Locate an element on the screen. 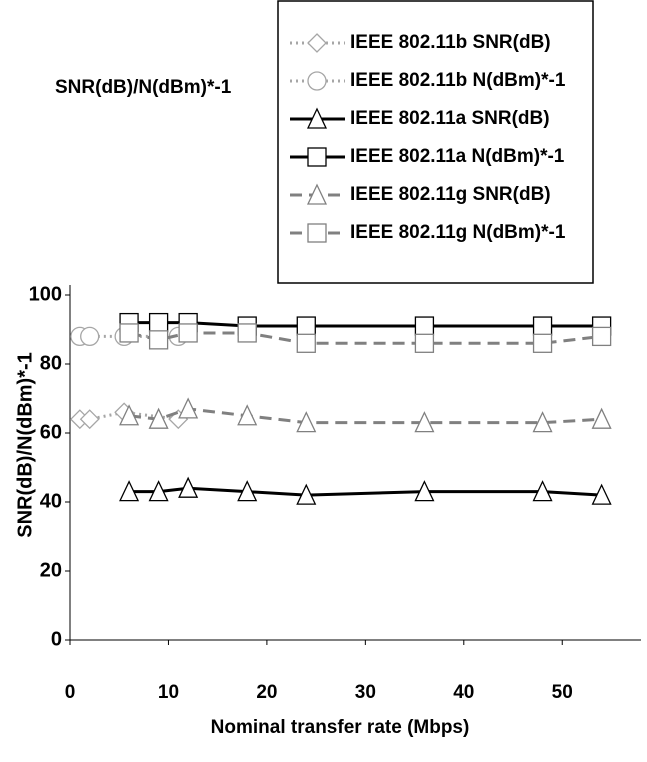  x-tick-label: 10 is located at coordinates (168, 692).